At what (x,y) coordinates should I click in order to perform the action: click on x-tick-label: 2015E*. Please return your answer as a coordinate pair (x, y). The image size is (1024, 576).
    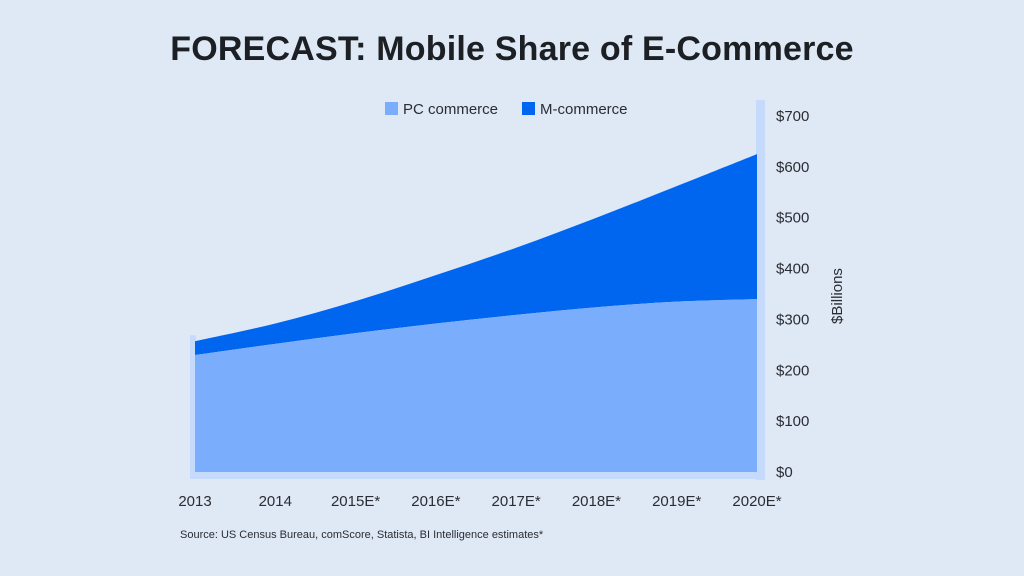
    Looking at the image, I should click on (355, 501).